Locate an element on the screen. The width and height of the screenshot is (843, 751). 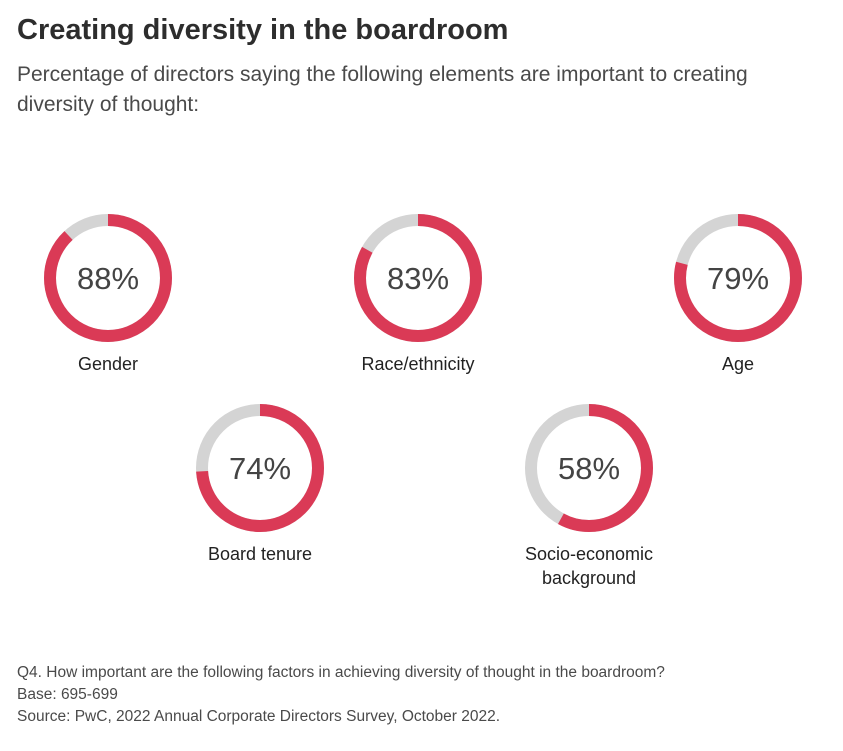
donut-value-label: 79% is located at coordinates (738, 278).